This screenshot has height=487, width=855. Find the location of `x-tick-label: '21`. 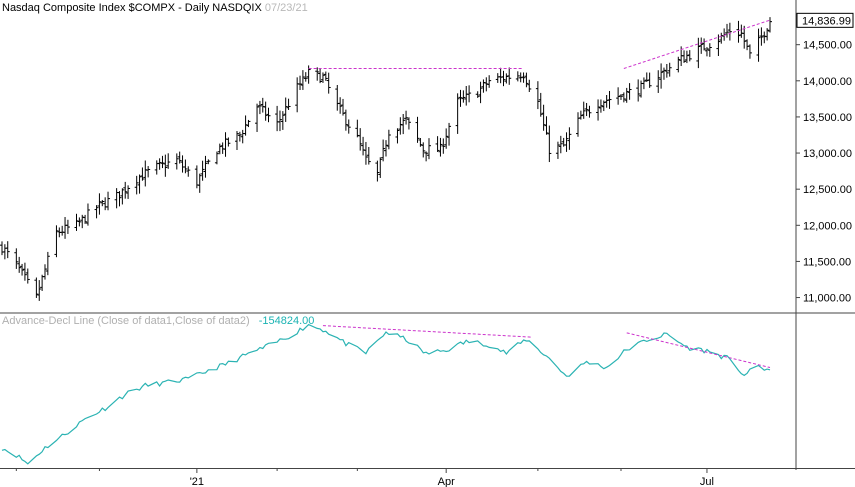

x-tick-label: '21 is located at coordinates (197, 481).